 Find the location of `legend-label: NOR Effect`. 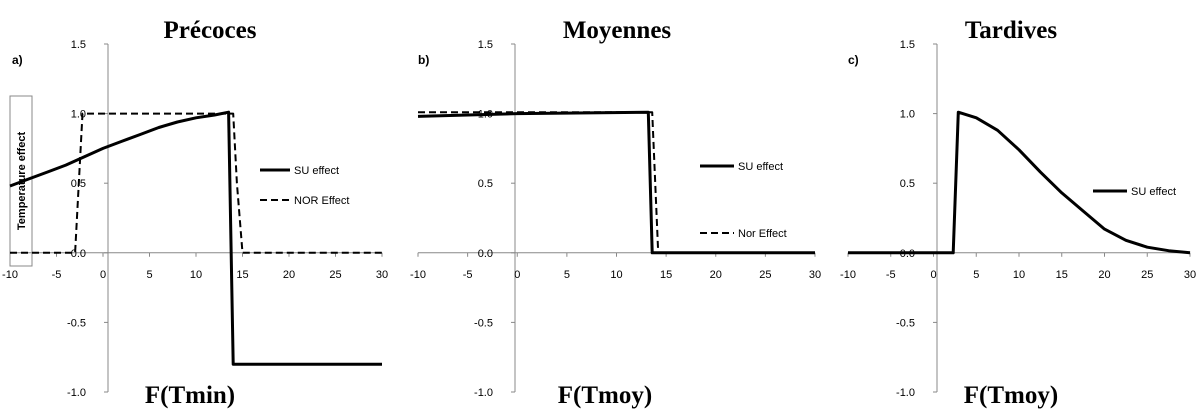

legend-label: NOR Effect is located at coordinates (321, 201).